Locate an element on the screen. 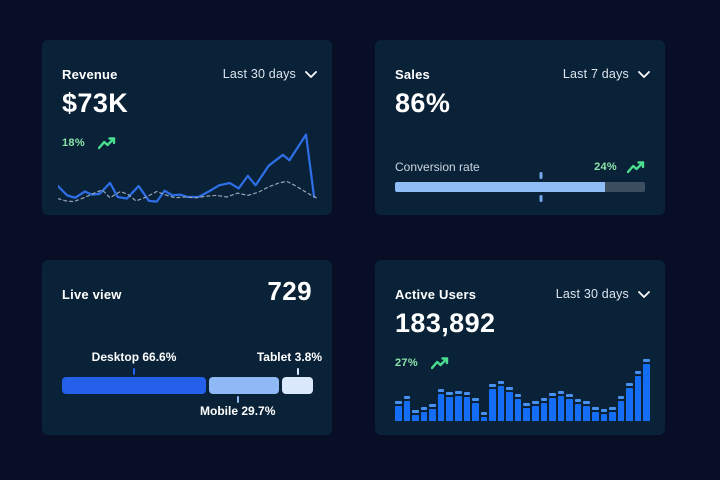  conversion-rate-row: Conversion rate 24% is located at coordinates (520, 167).